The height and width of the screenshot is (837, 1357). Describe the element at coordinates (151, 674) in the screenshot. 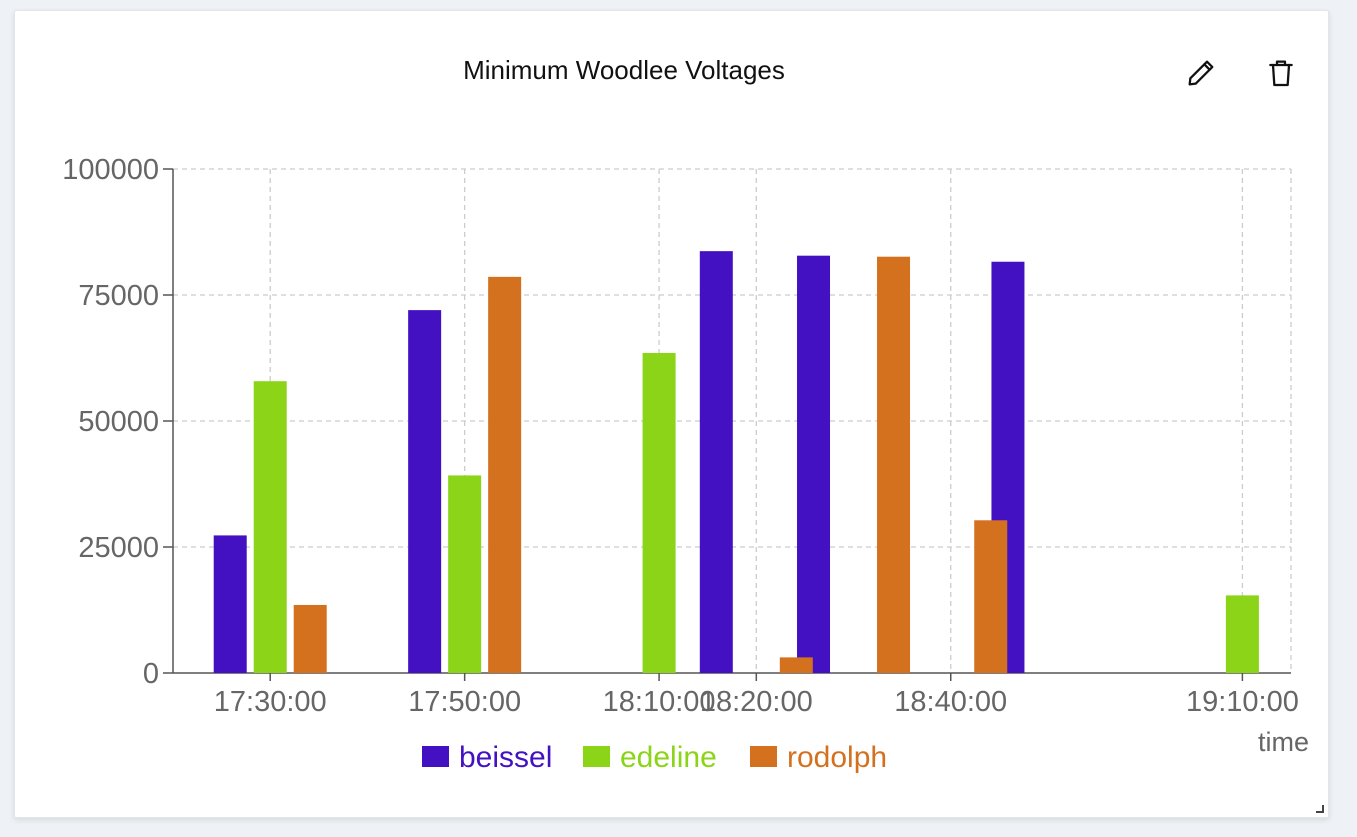

I see `y-tick-label: 0` at that location.